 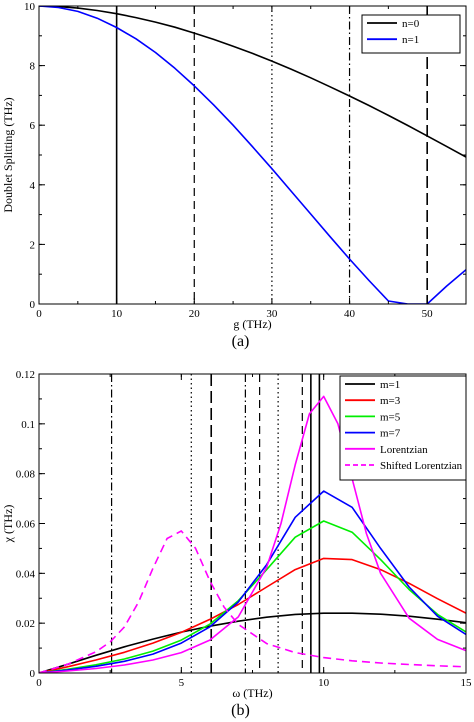 I want to click on legend-label: m=5, so click(x=390, y=417).